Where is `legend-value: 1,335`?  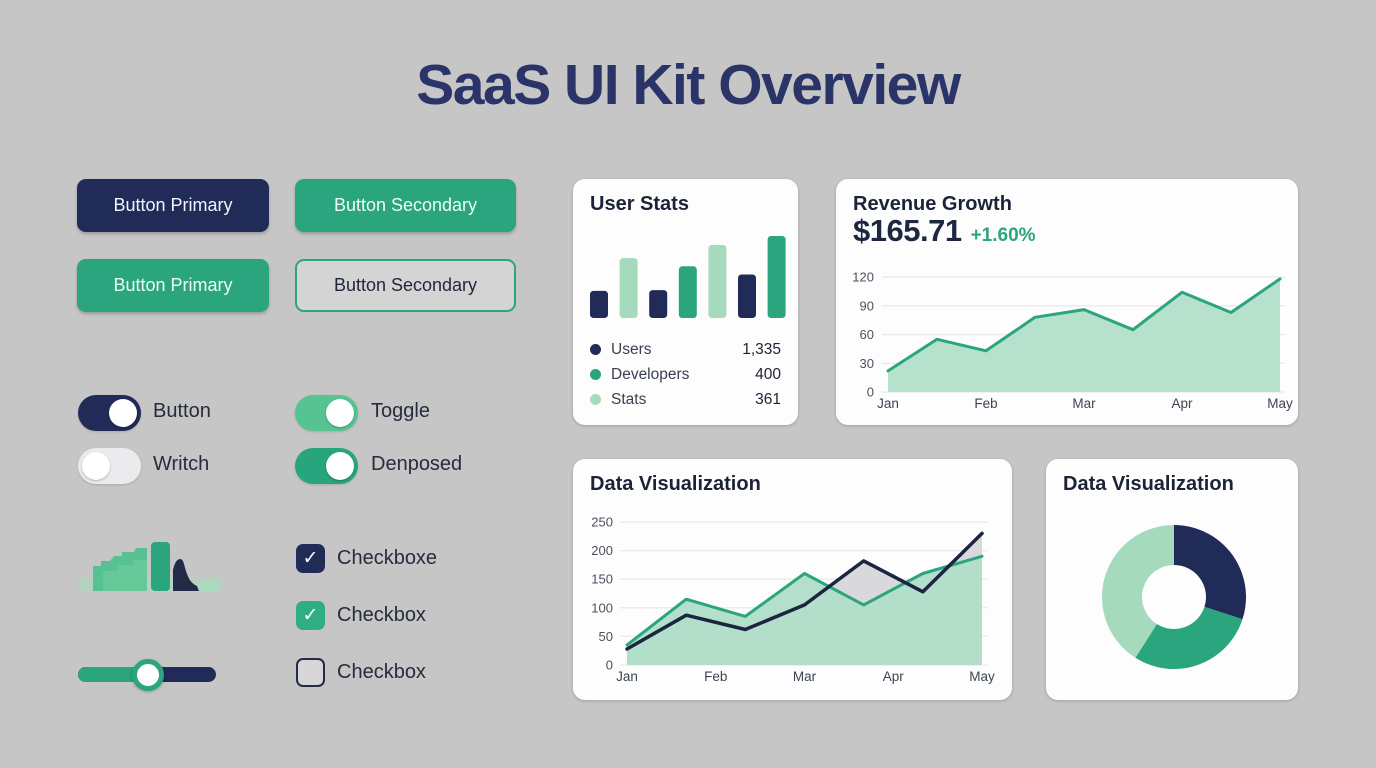 legend-value: 1,335 is located at coordinates (761, 349).